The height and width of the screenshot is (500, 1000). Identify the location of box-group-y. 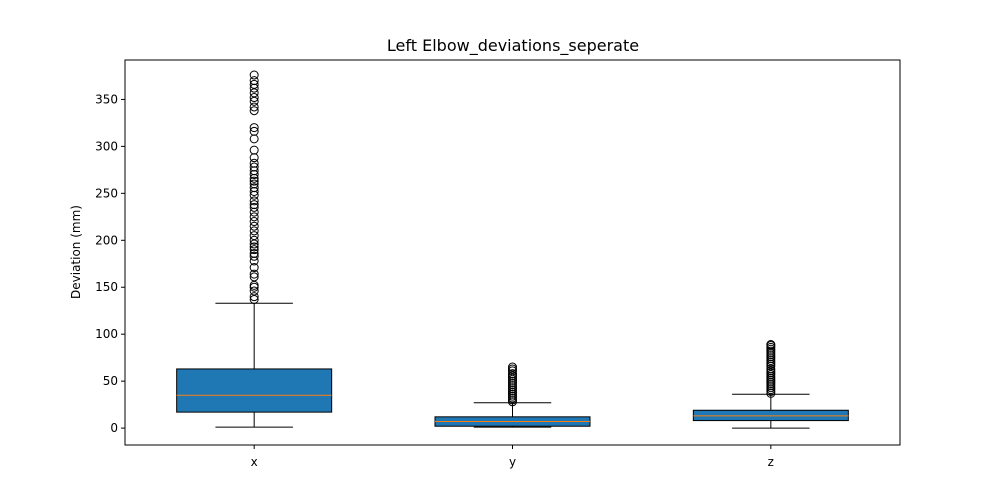
(512, 395).